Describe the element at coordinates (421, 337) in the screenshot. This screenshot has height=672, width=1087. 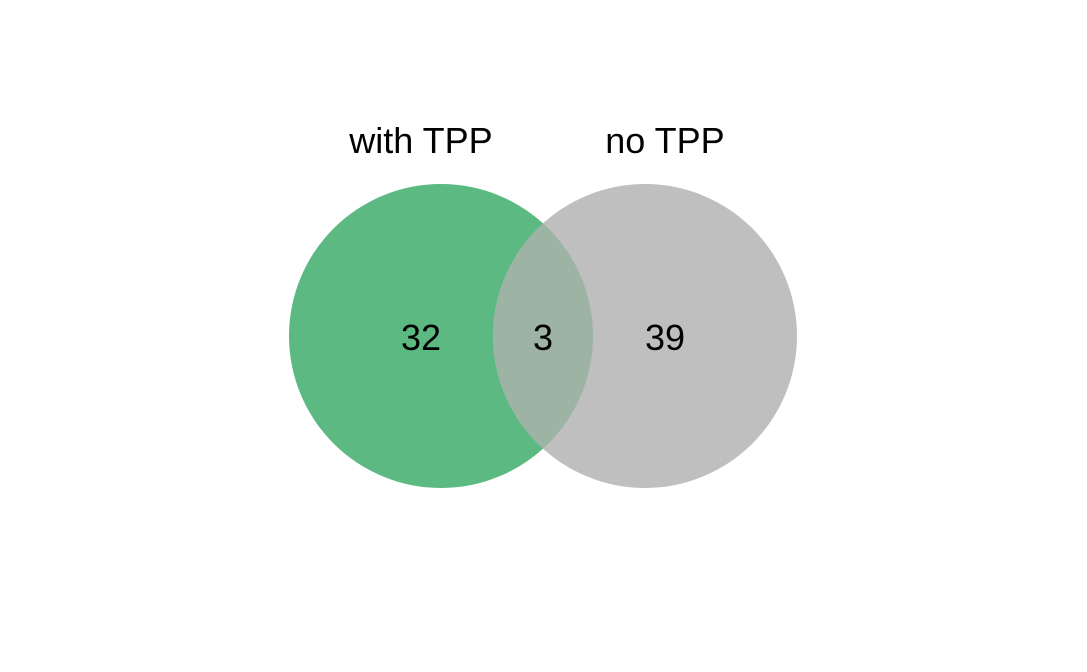
I see `count-with-tpp-only: 32` at that location.